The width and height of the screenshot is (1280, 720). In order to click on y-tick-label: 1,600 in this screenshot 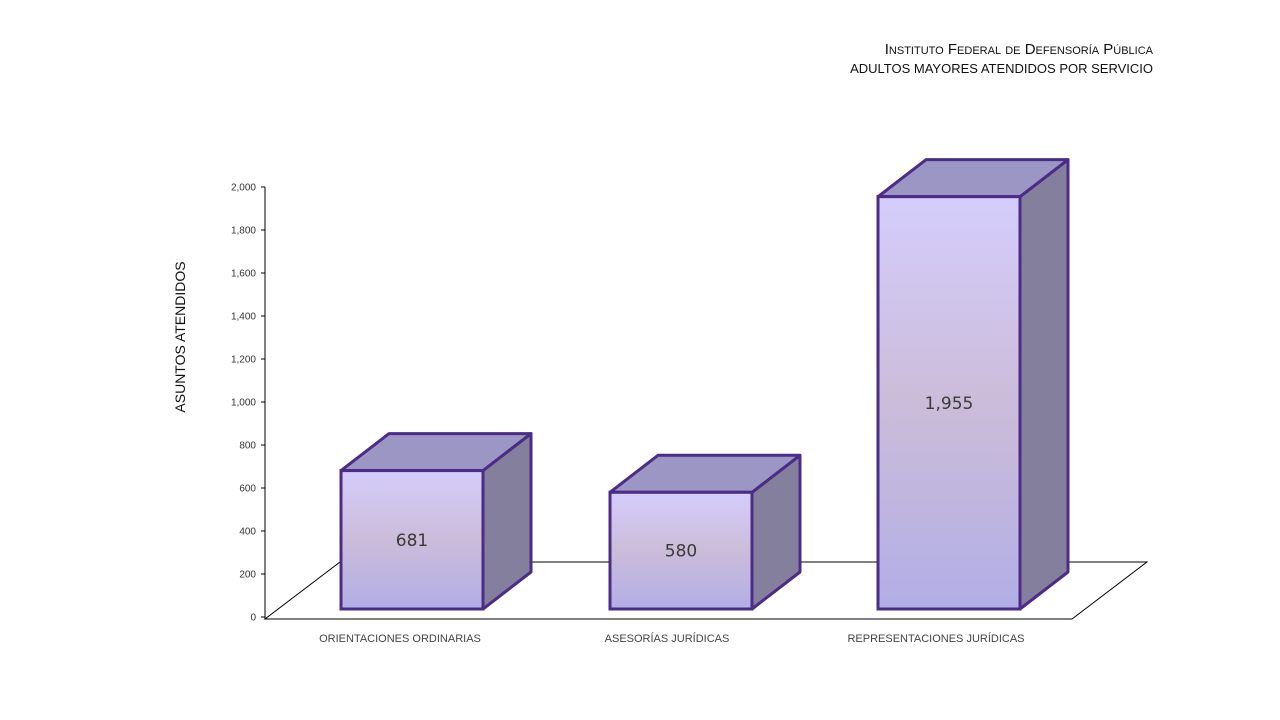, I will do `click(243, 274)`.